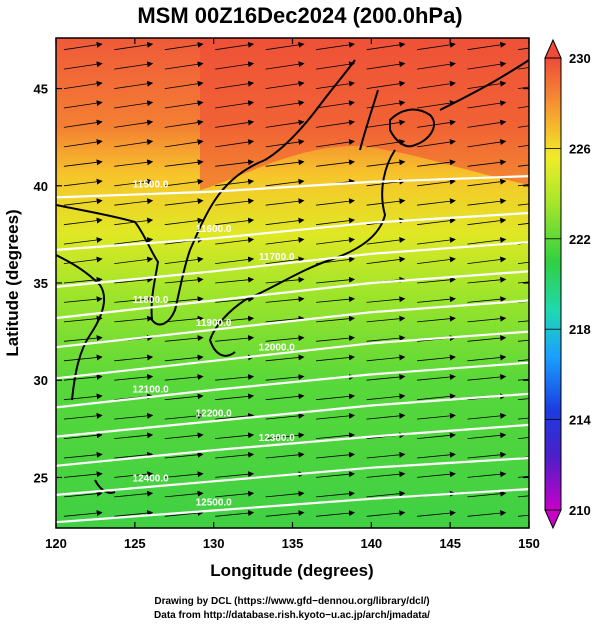 The width and height of the screenshot is (599, 625). Describe the element at coordinates (277, 348) in the screenshot. I see `contour-label: 12000.0` at that location.